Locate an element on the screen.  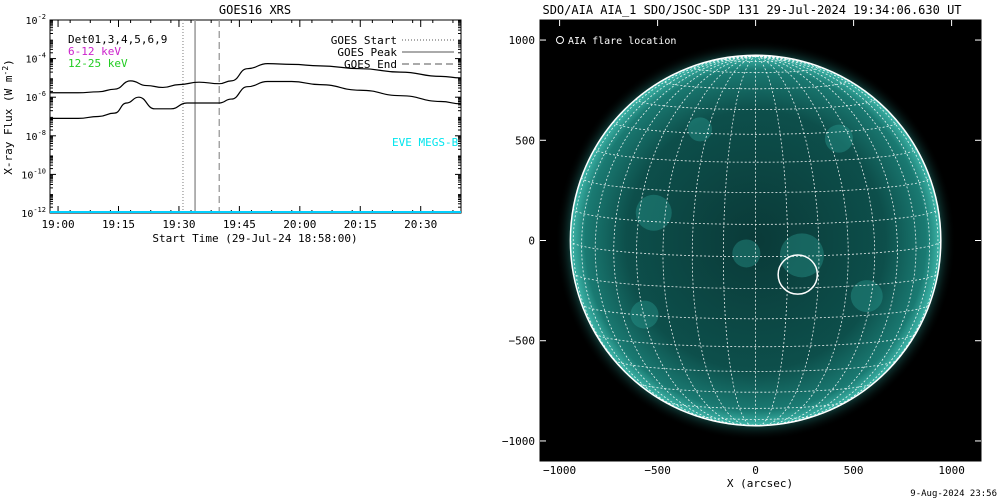
chart-title: GOES16 XRS is located at coordinates (255, 10).